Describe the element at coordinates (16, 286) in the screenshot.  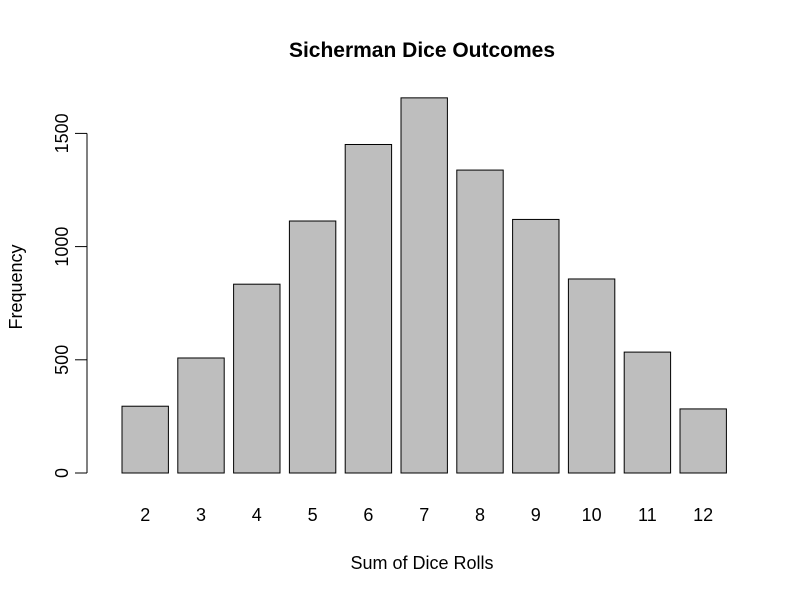
I see `y-axis-label: Frequency` at that location.